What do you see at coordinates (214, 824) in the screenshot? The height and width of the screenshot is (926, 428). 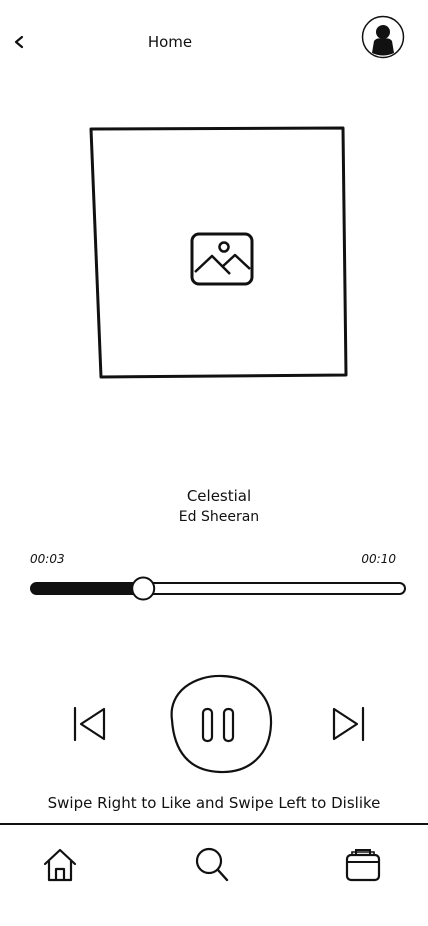 I see `bottom-nav-divider` at bounding box center [214, 824].